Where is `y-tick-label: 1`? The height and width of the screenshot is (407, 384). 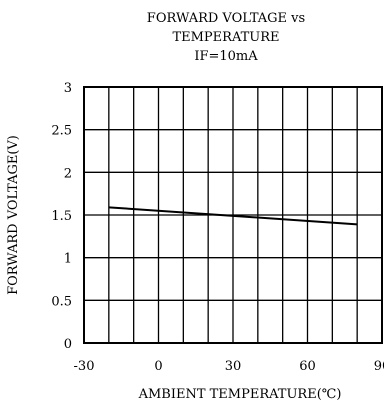
y-tick-label: 1 is located at coordinates (68, 259).